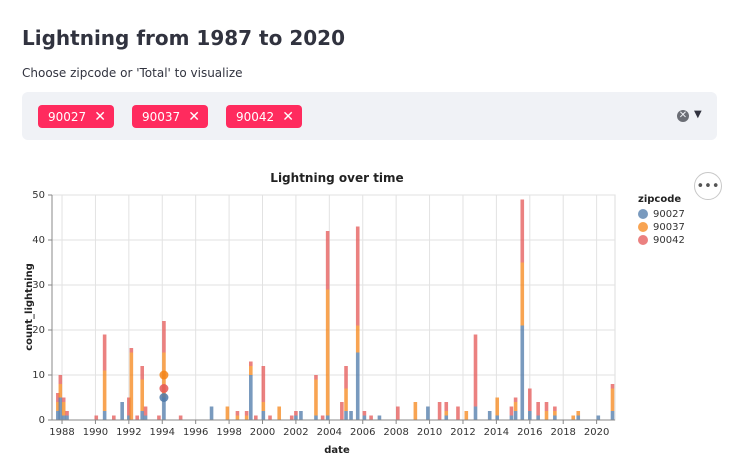 The height and width of the screenshot is (474, 735). Describe the element at coordinates (596, 432) in the screenshot. I see `x-tick-label: 2020` at that location.